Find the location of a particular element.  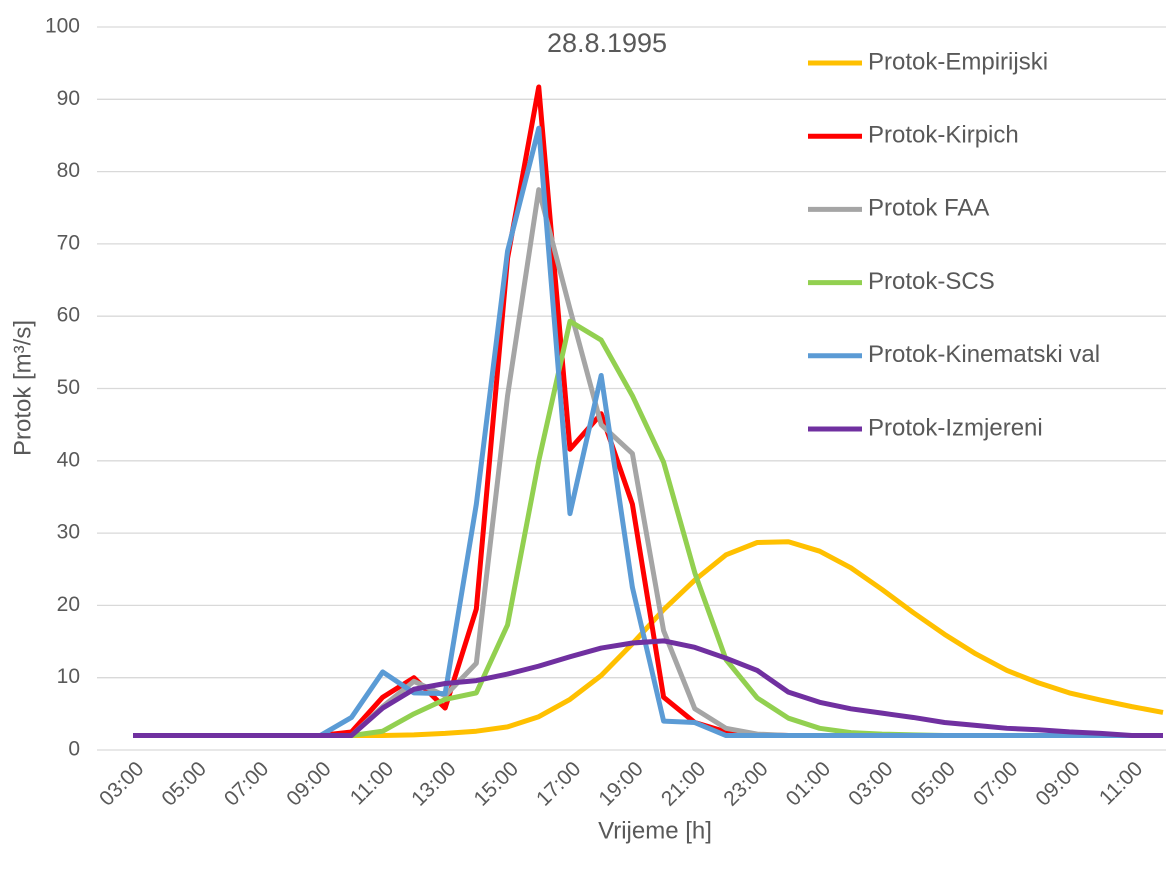

legend-label: Protok-SCS is located at coordinates (931, 281).